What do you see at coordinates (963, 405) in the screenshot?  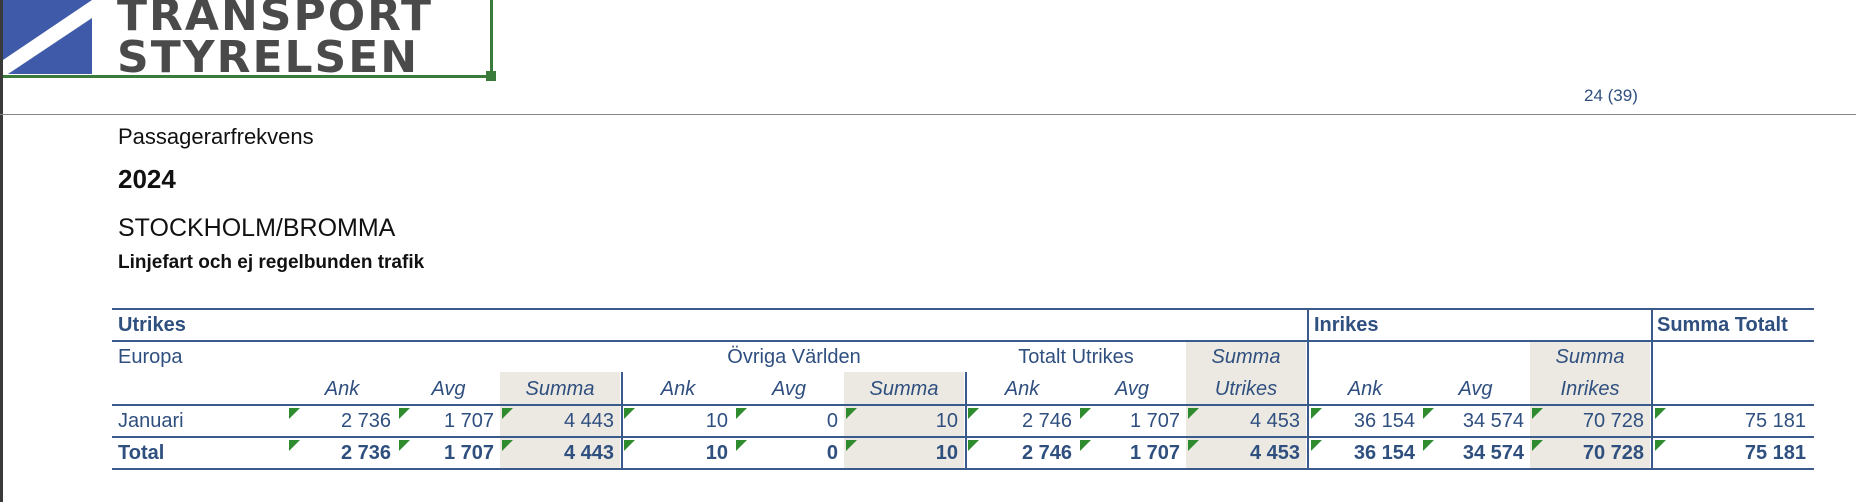 I see `header-bottom-rule` at bounding box center [963, 405].